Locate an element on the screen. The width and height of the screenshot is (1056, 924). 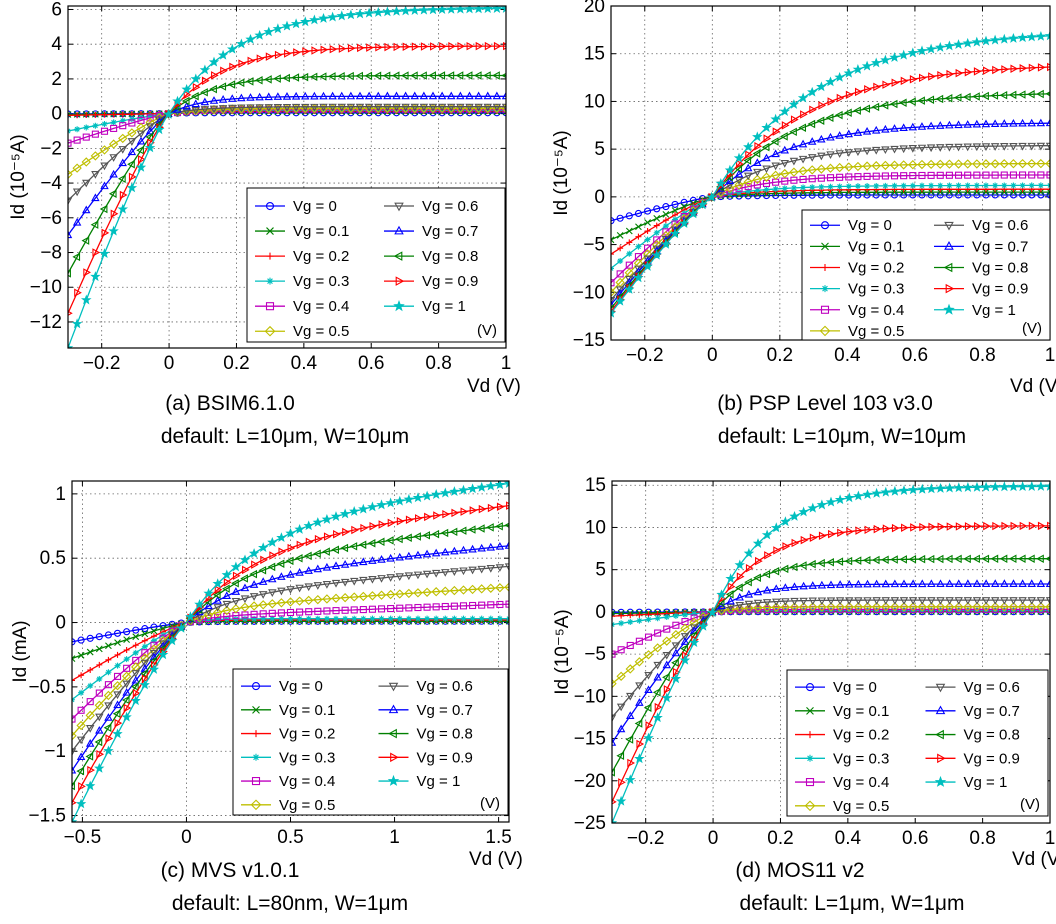
y-tick-label: 10 is located at coordinates (595, 527).